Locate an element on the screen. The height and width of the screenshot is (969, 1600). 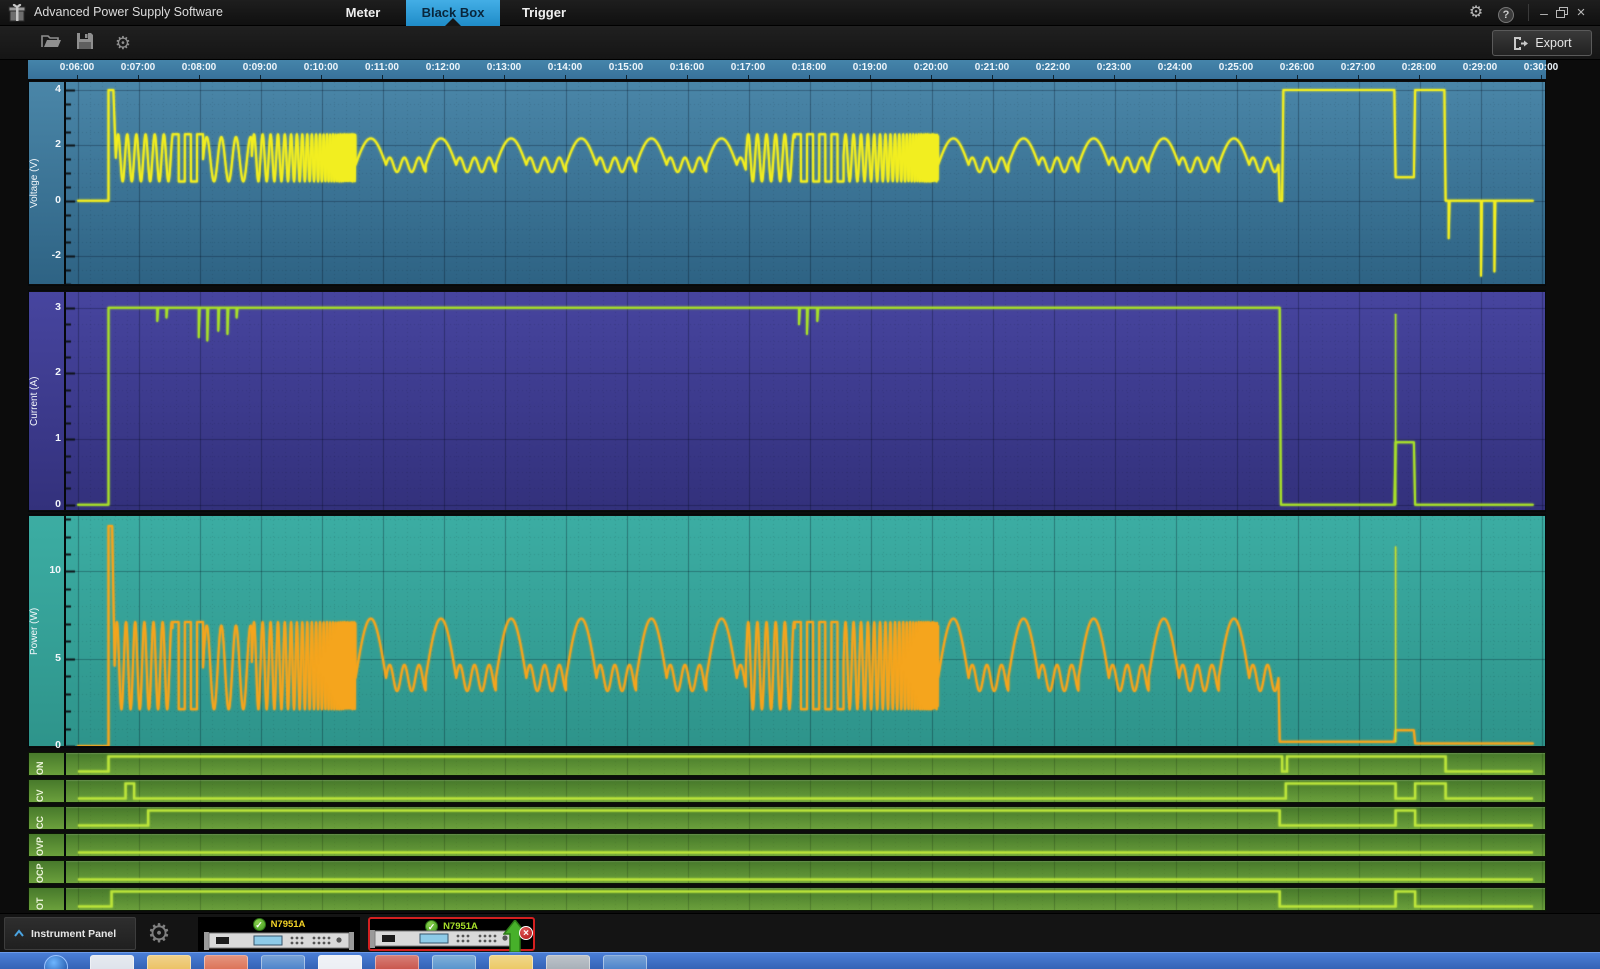
time-tick-label: 0:30:00 is located at coordinates (1541, 67).